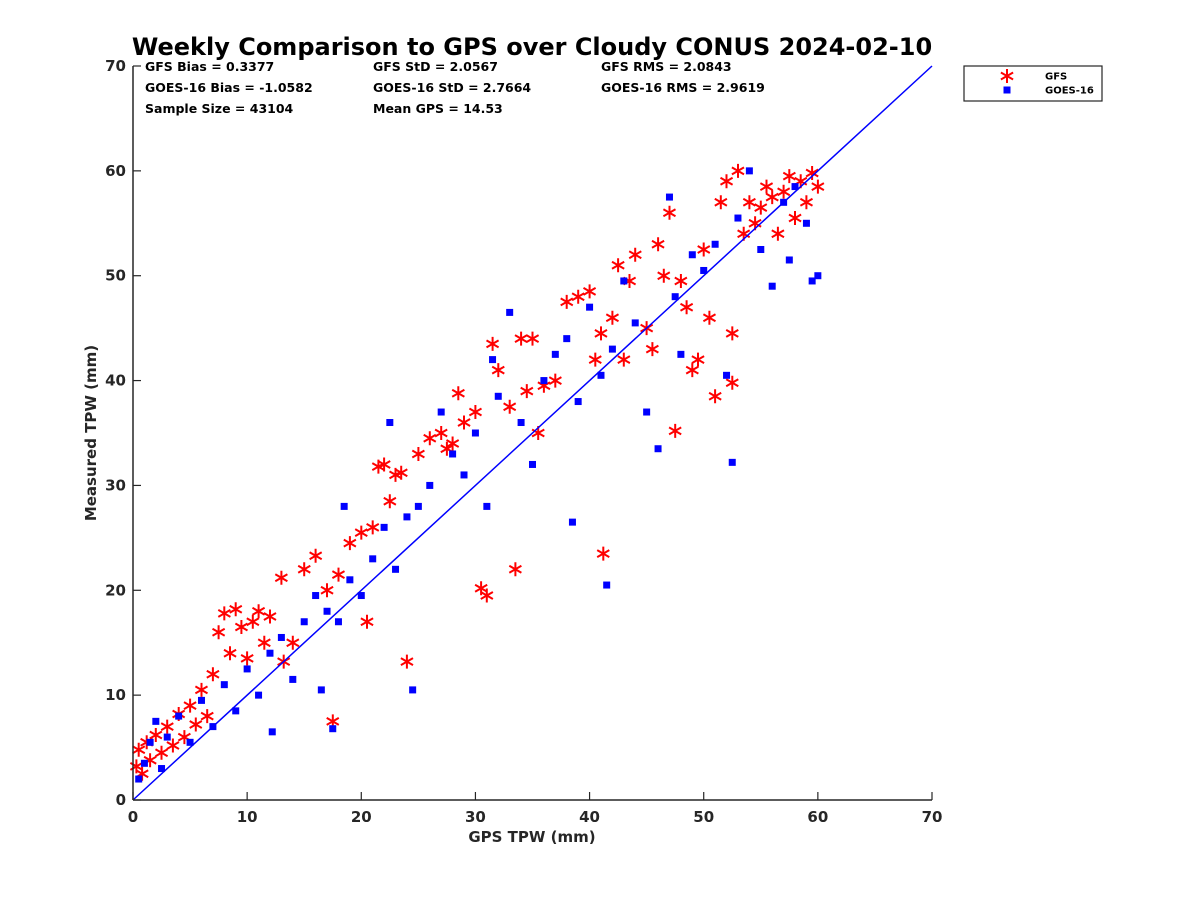  What do you see at coordinates (219, 108) in the screenshot?
I see `stat-text: Sample Size = 43104` at bounding box center [219, 108].